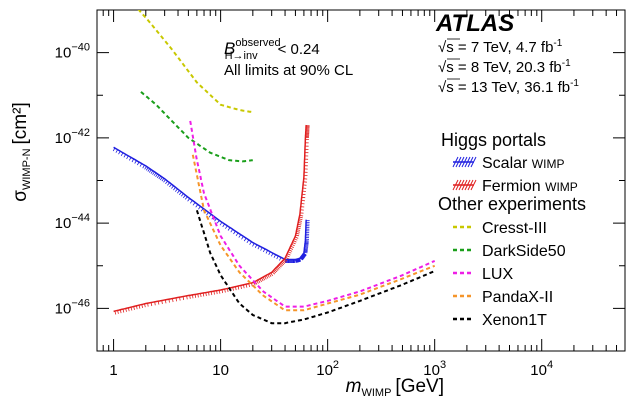  Describe the element at coordinates (72, 222) in the screenshot. I see `y-tick-label: 10−44` at that location.